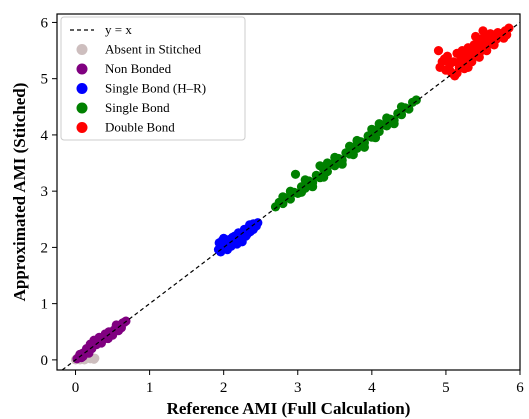 The width and height of the screenshot is (529, 419). I want to click on legend-label-reference-line: y = x, so click(118, 29).